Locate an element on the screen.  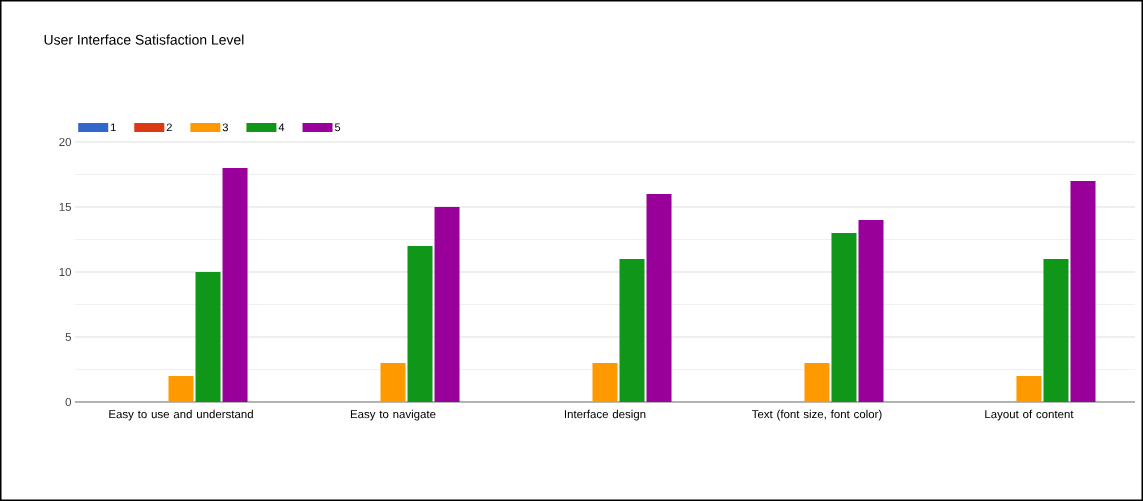
y-tick-label: 0 is located at coordinates (68, 402).